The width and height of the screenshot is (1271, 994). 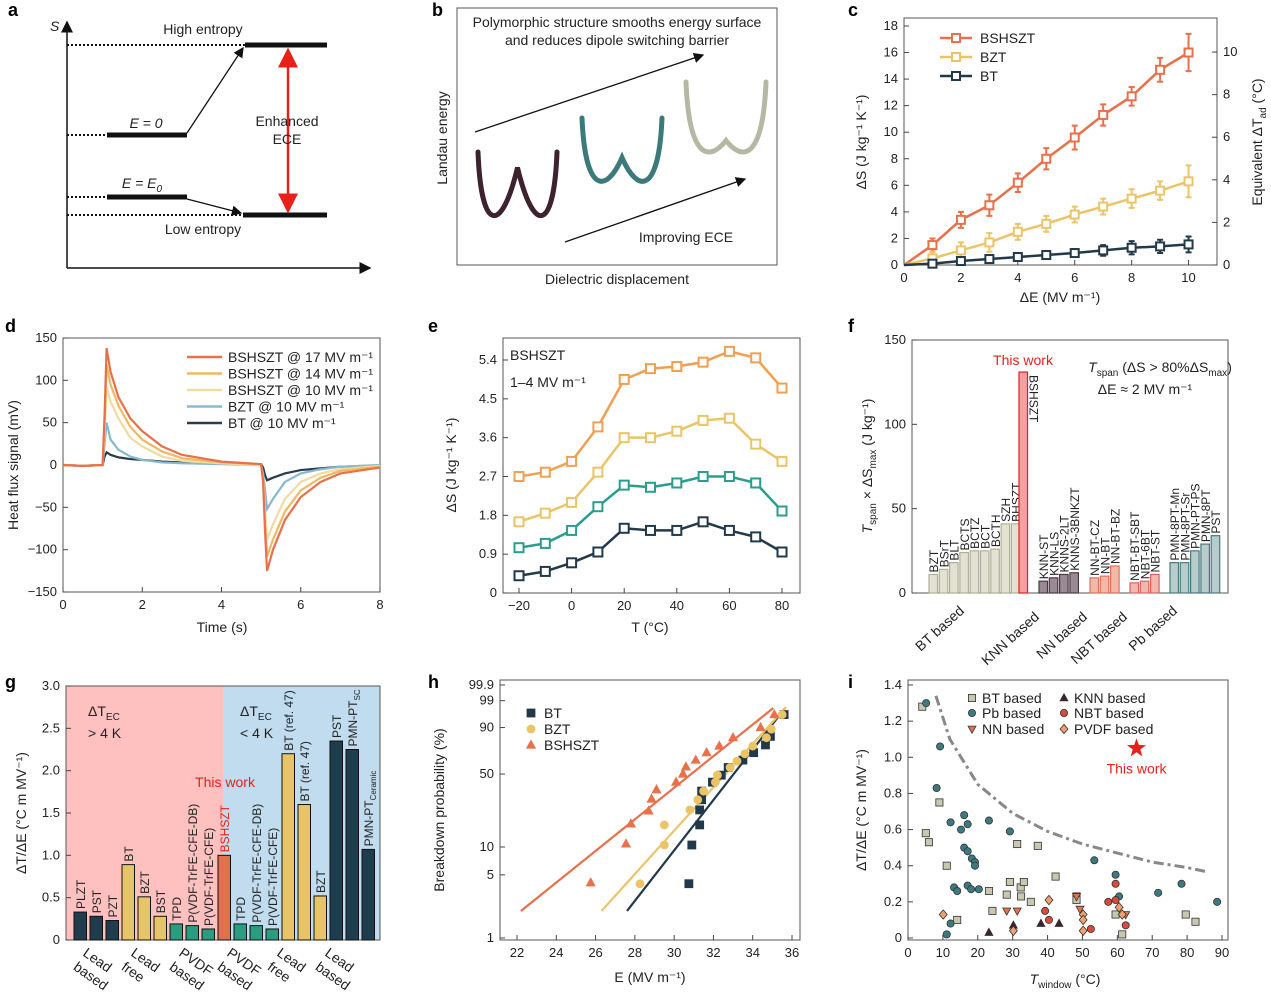 I want to click on panel-letter-c: c, so click(x=853, y=10).